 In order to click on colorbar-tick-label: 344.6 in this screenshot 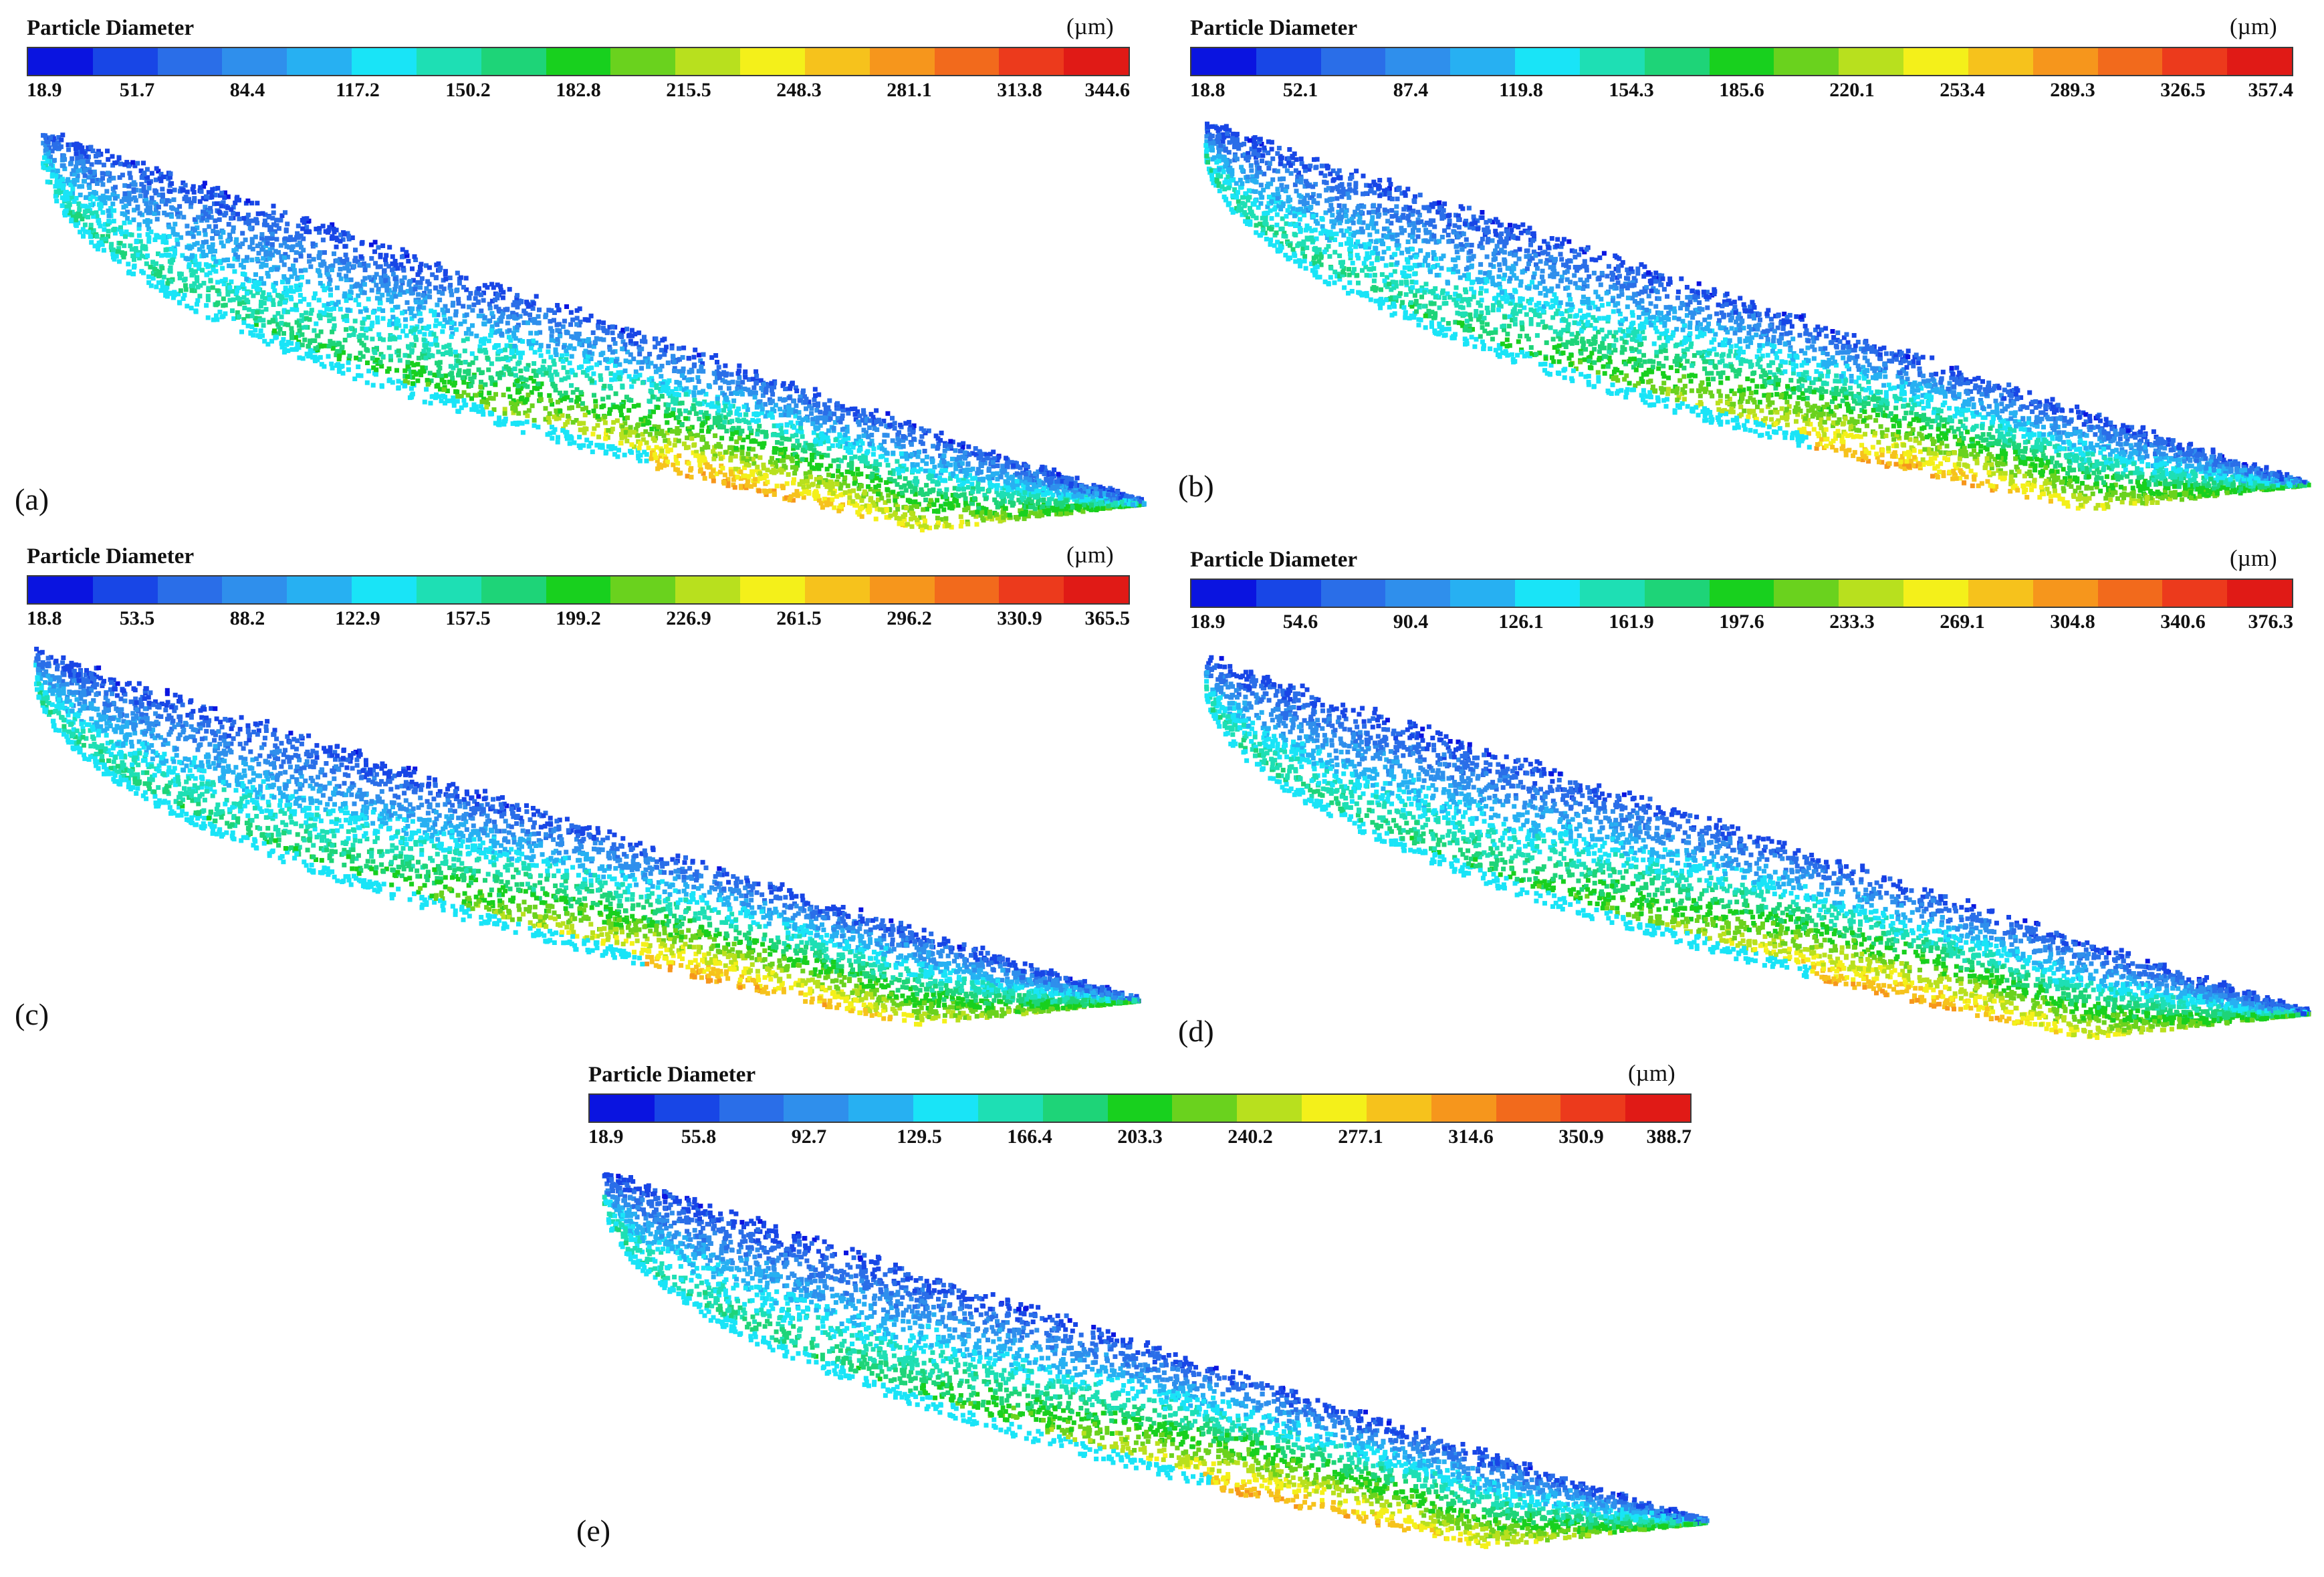, I will do `click(1108, 90)`.